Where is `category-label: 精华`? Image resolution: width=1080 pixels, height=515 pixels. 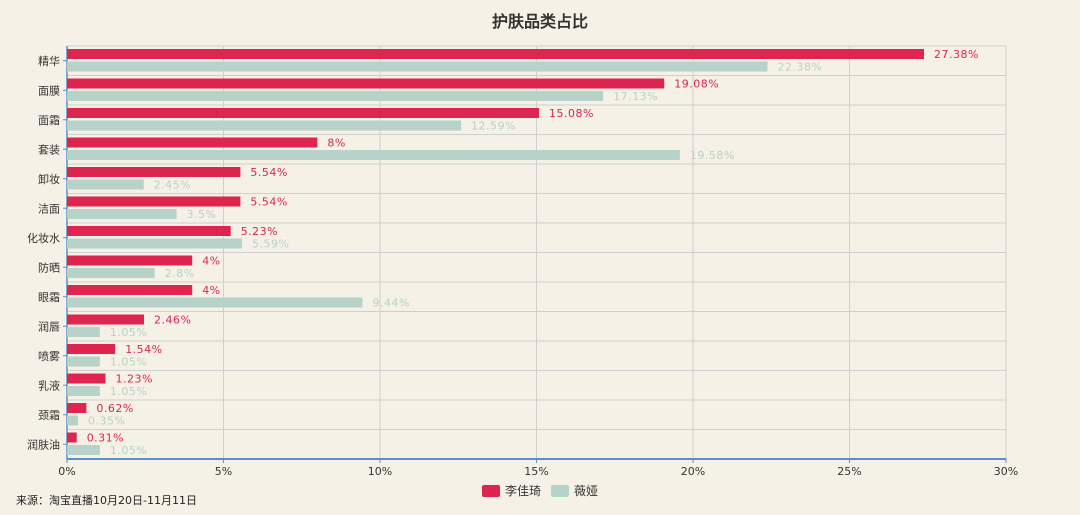
category-label: 精华 is located at coordinates (49, 61).